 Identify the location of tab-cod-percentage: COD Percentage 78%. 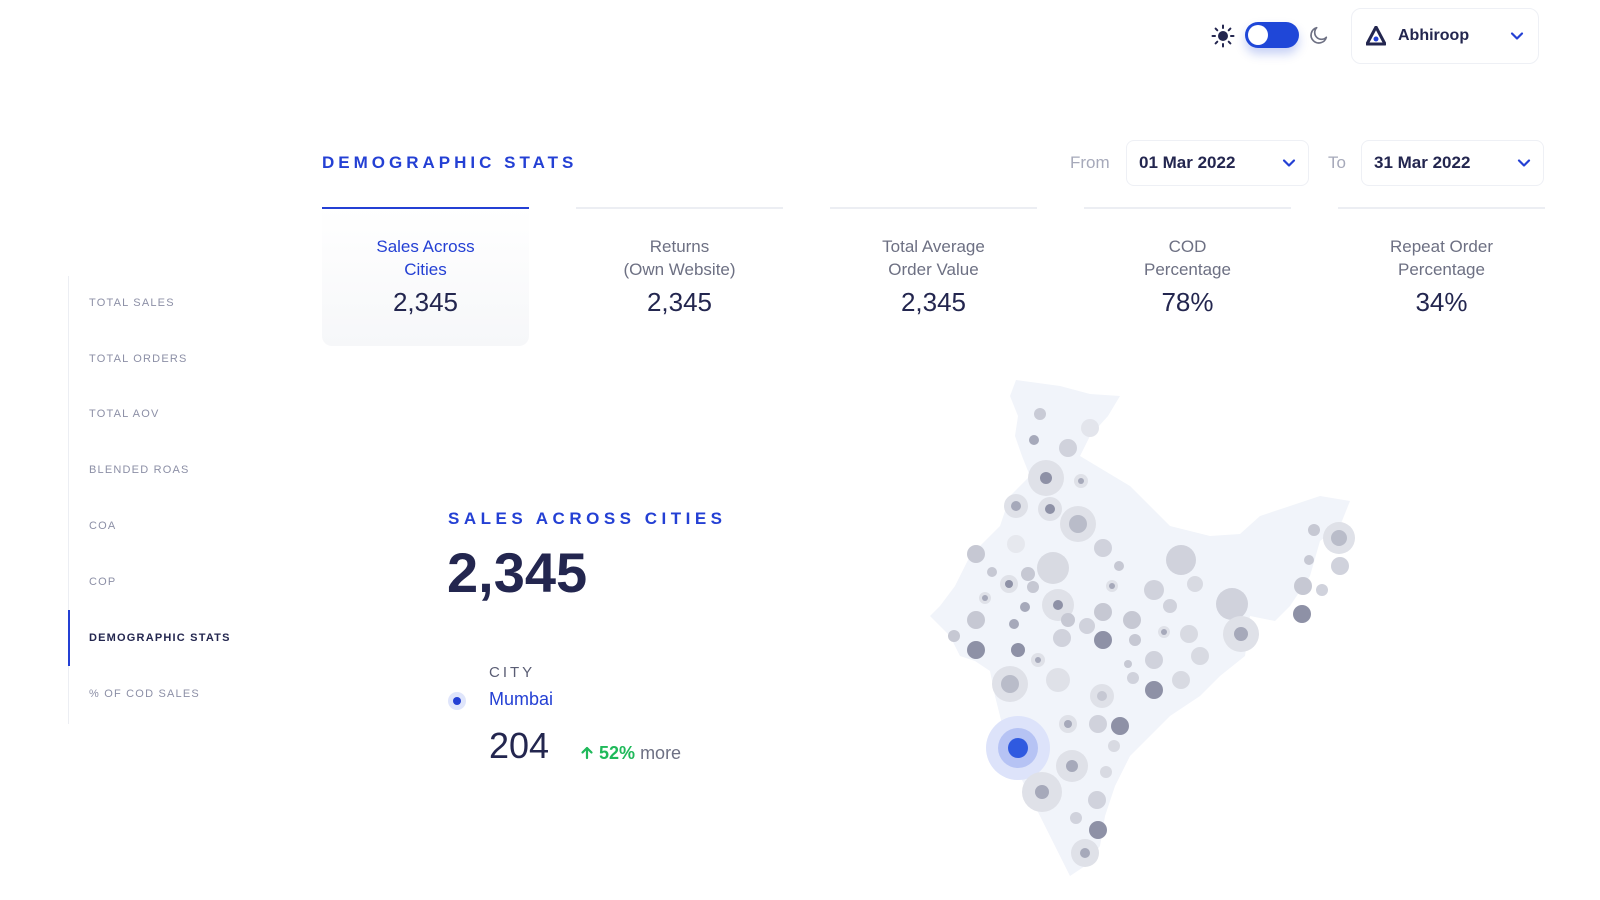
(1187, 276).